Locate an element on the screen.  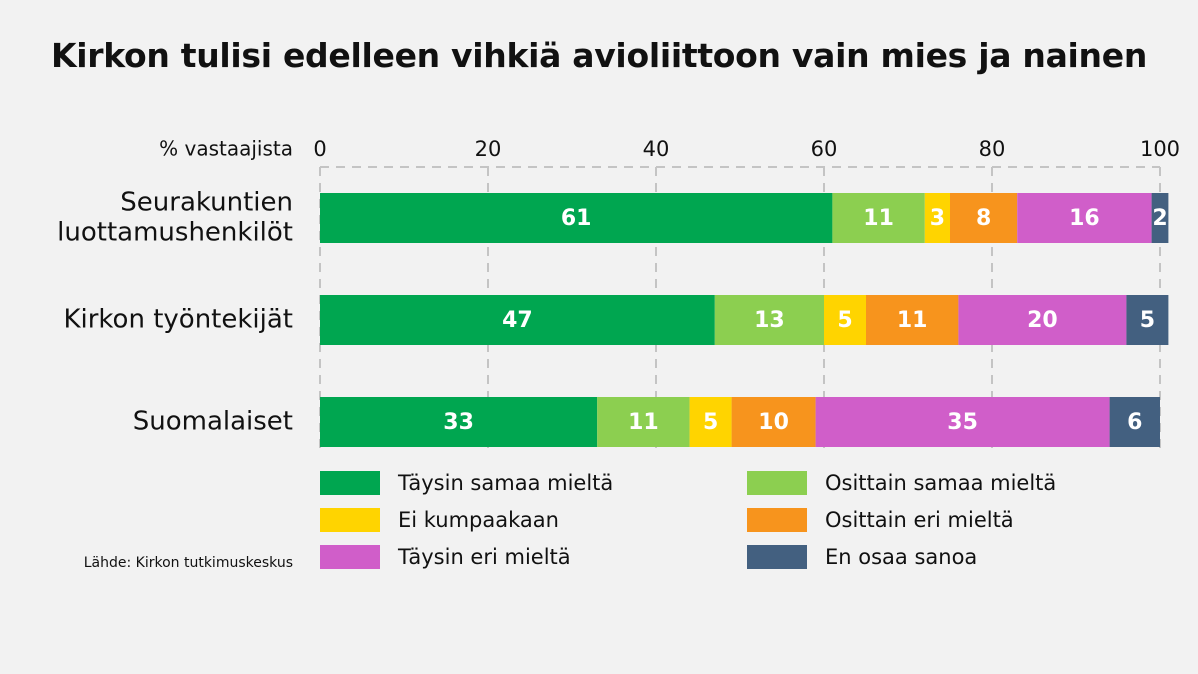
legend-label: Ei kumpaakaan is located at coordinates (478, 520).